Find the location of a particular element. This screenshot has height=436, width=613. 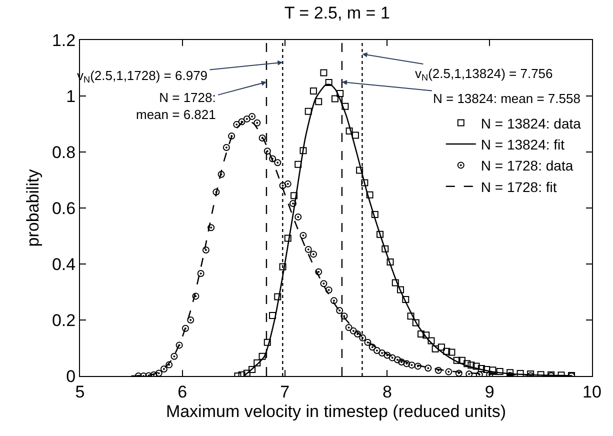

y-axis-title: probability is located at coordinates (33, 207).